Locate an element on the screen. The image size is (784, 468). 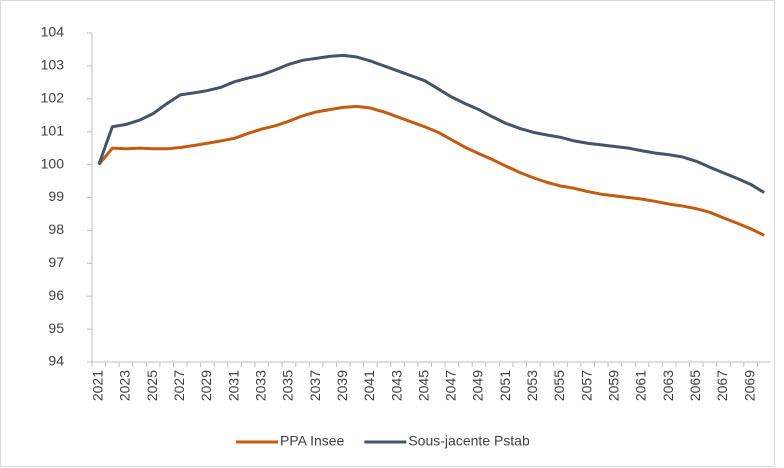
y-tick-label: 94 is located at coordinates (56, 361).